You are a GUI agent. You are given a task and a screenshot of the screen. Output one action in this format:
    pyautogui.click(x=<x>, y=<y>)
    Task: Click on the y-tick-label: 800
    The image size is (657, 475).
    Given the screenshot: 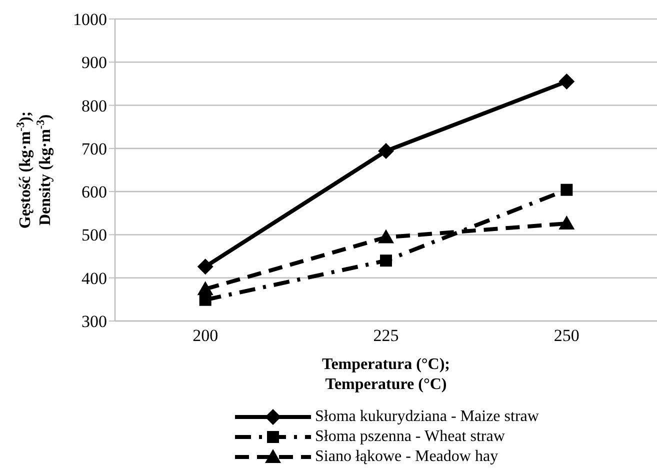 What is the action you would take?
    pyautogui.click(x=94, y=106)
    